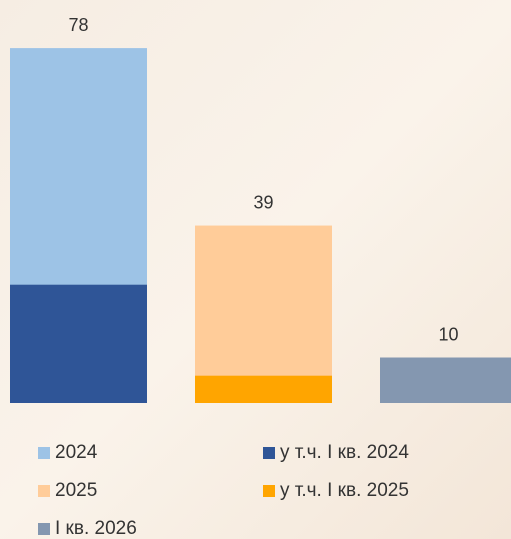  I want to click on legend-label: у т.ч. I кв. 2024, so click(344, 452).